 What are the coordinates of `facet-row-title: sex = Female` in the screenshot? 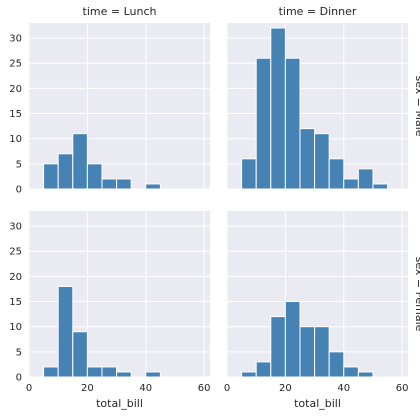 It's located at (416, 294).